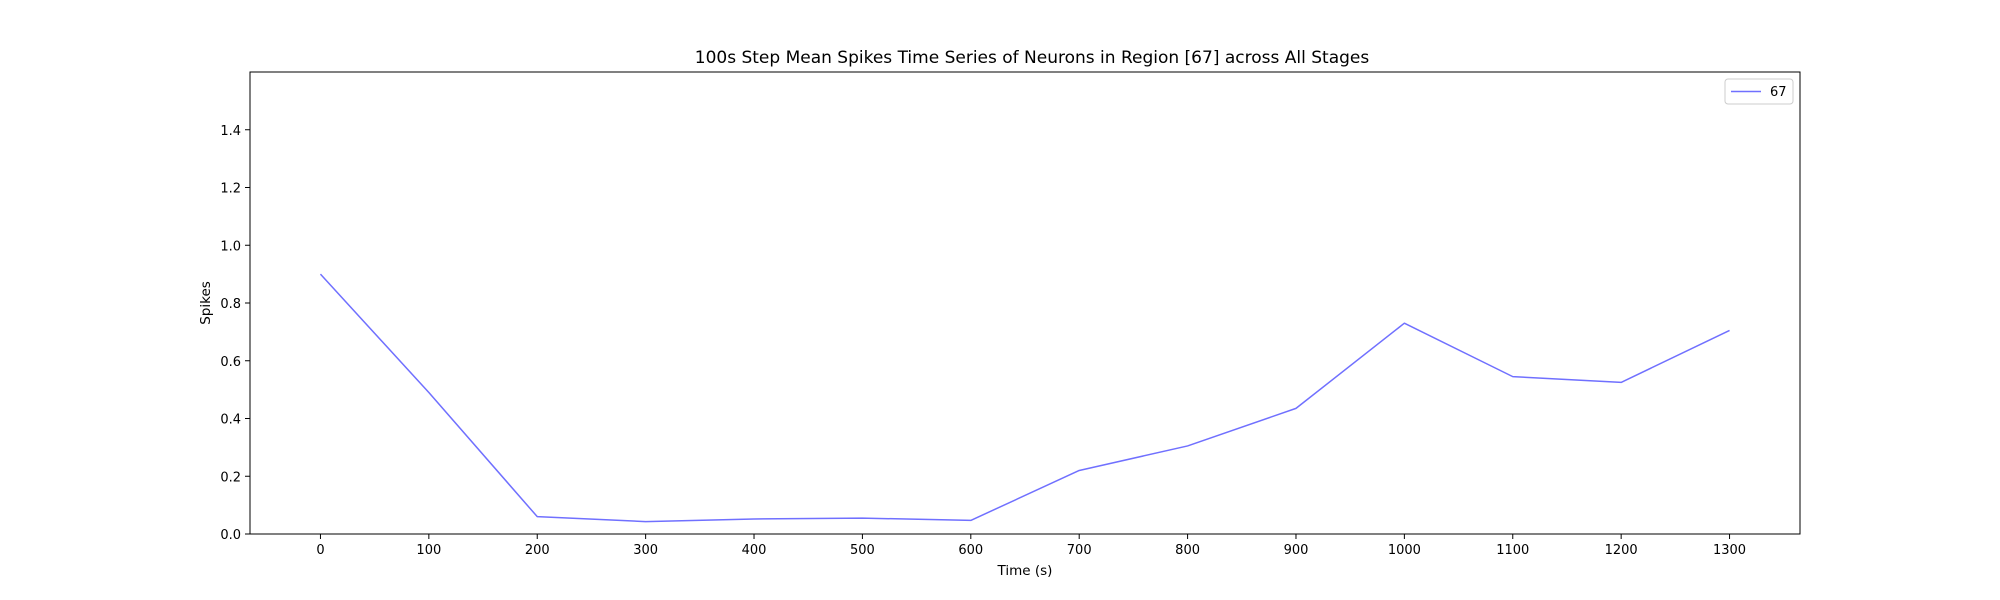  I want to click on x-axis-label: Time (s), so click(1025, 571).